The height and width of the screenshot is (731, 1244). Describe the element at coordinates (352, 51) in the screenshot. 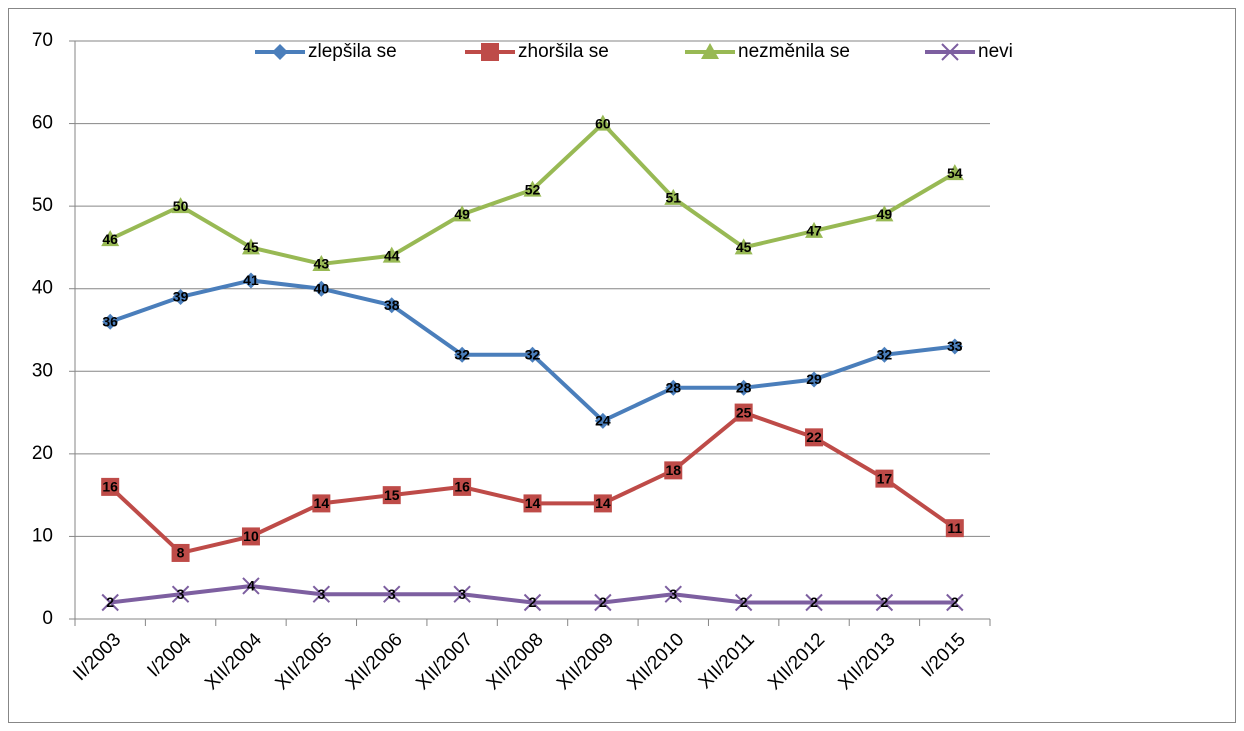

I see `legend-label: zlepšila se` at that location.